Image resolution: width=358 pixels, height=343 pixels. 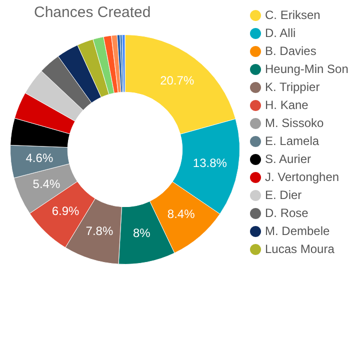 I want to click on legend-label: E. Lamela, so click(x=292, y=141).